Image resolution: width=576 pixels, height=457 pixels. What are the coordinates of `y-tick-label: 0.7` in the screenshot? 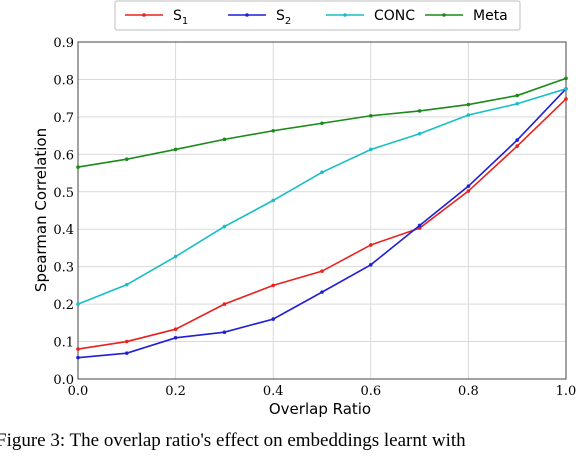 It's located at (63, 118).